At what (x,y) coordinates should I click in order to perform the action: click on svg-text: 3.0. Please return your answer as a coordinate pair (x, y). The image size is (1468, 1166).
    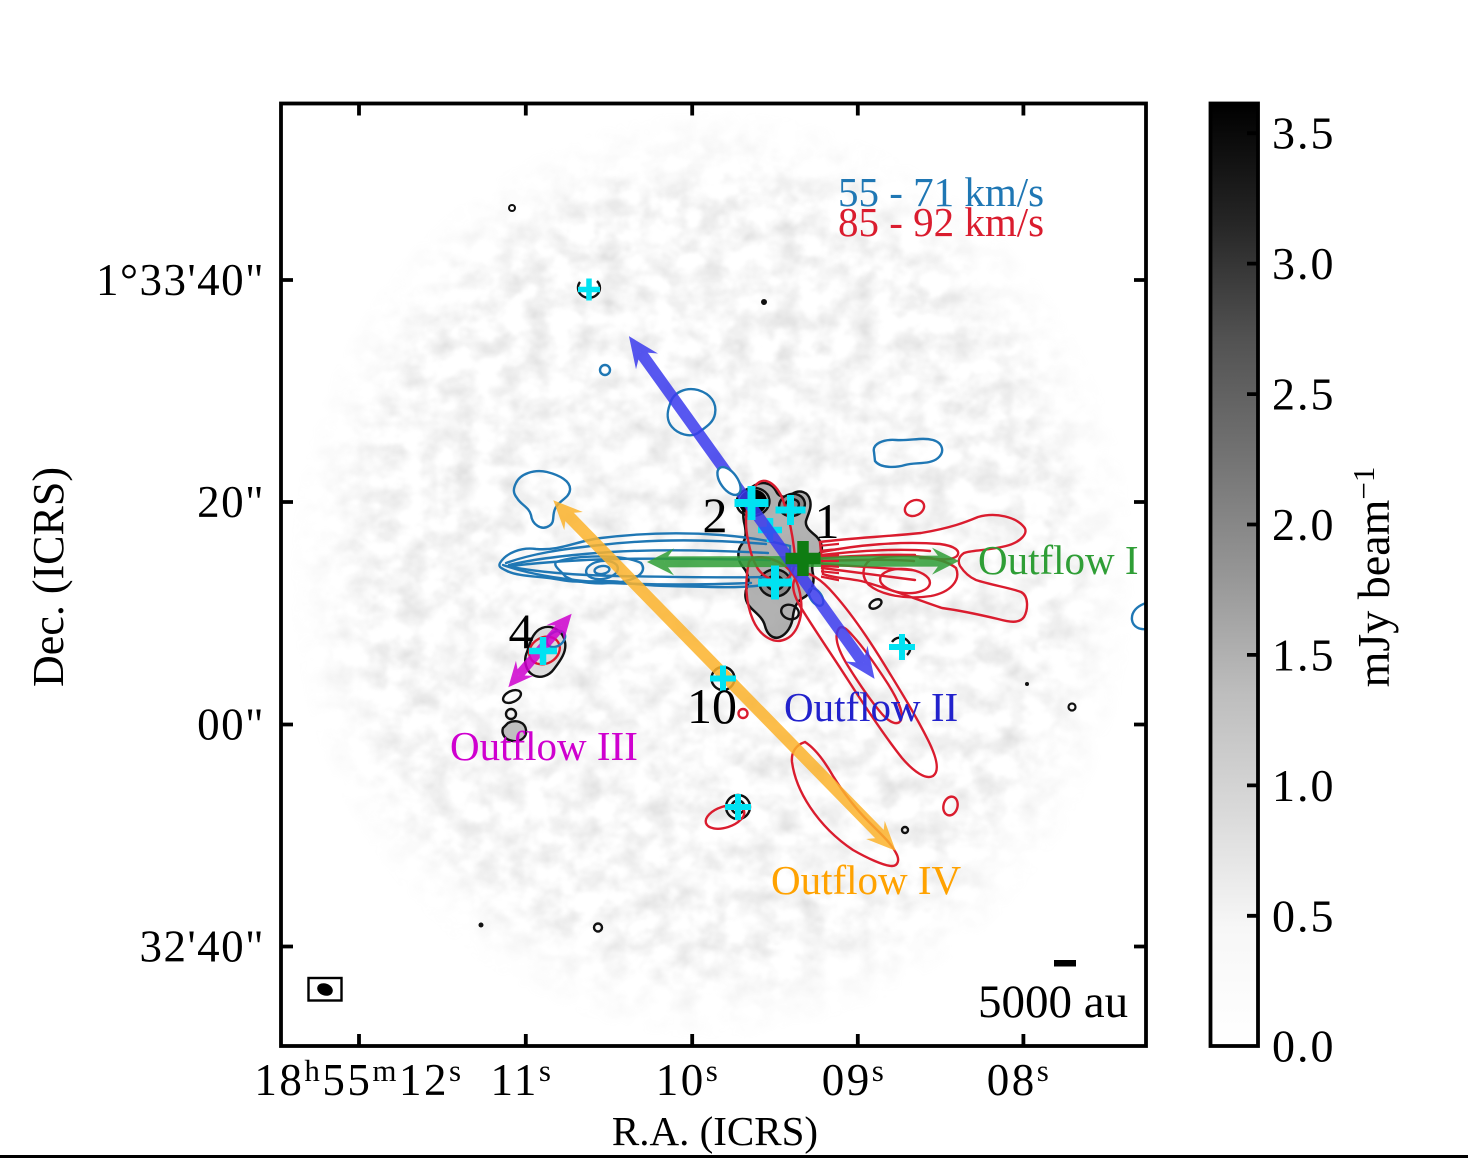
    Looking at the image, I should click on (1304, 263).